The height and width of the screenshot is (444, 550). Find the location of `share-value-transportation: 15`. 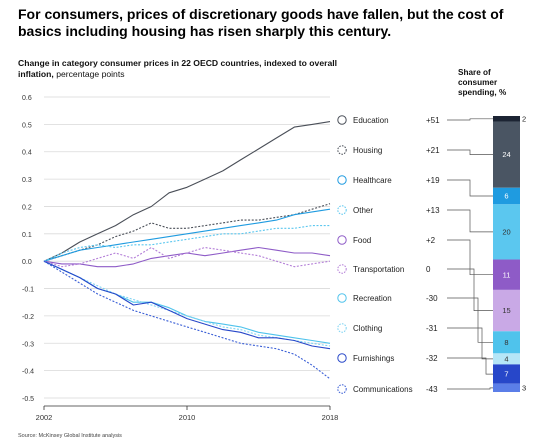

share-value-transportation: 15 is located at coordinates (506, 310).